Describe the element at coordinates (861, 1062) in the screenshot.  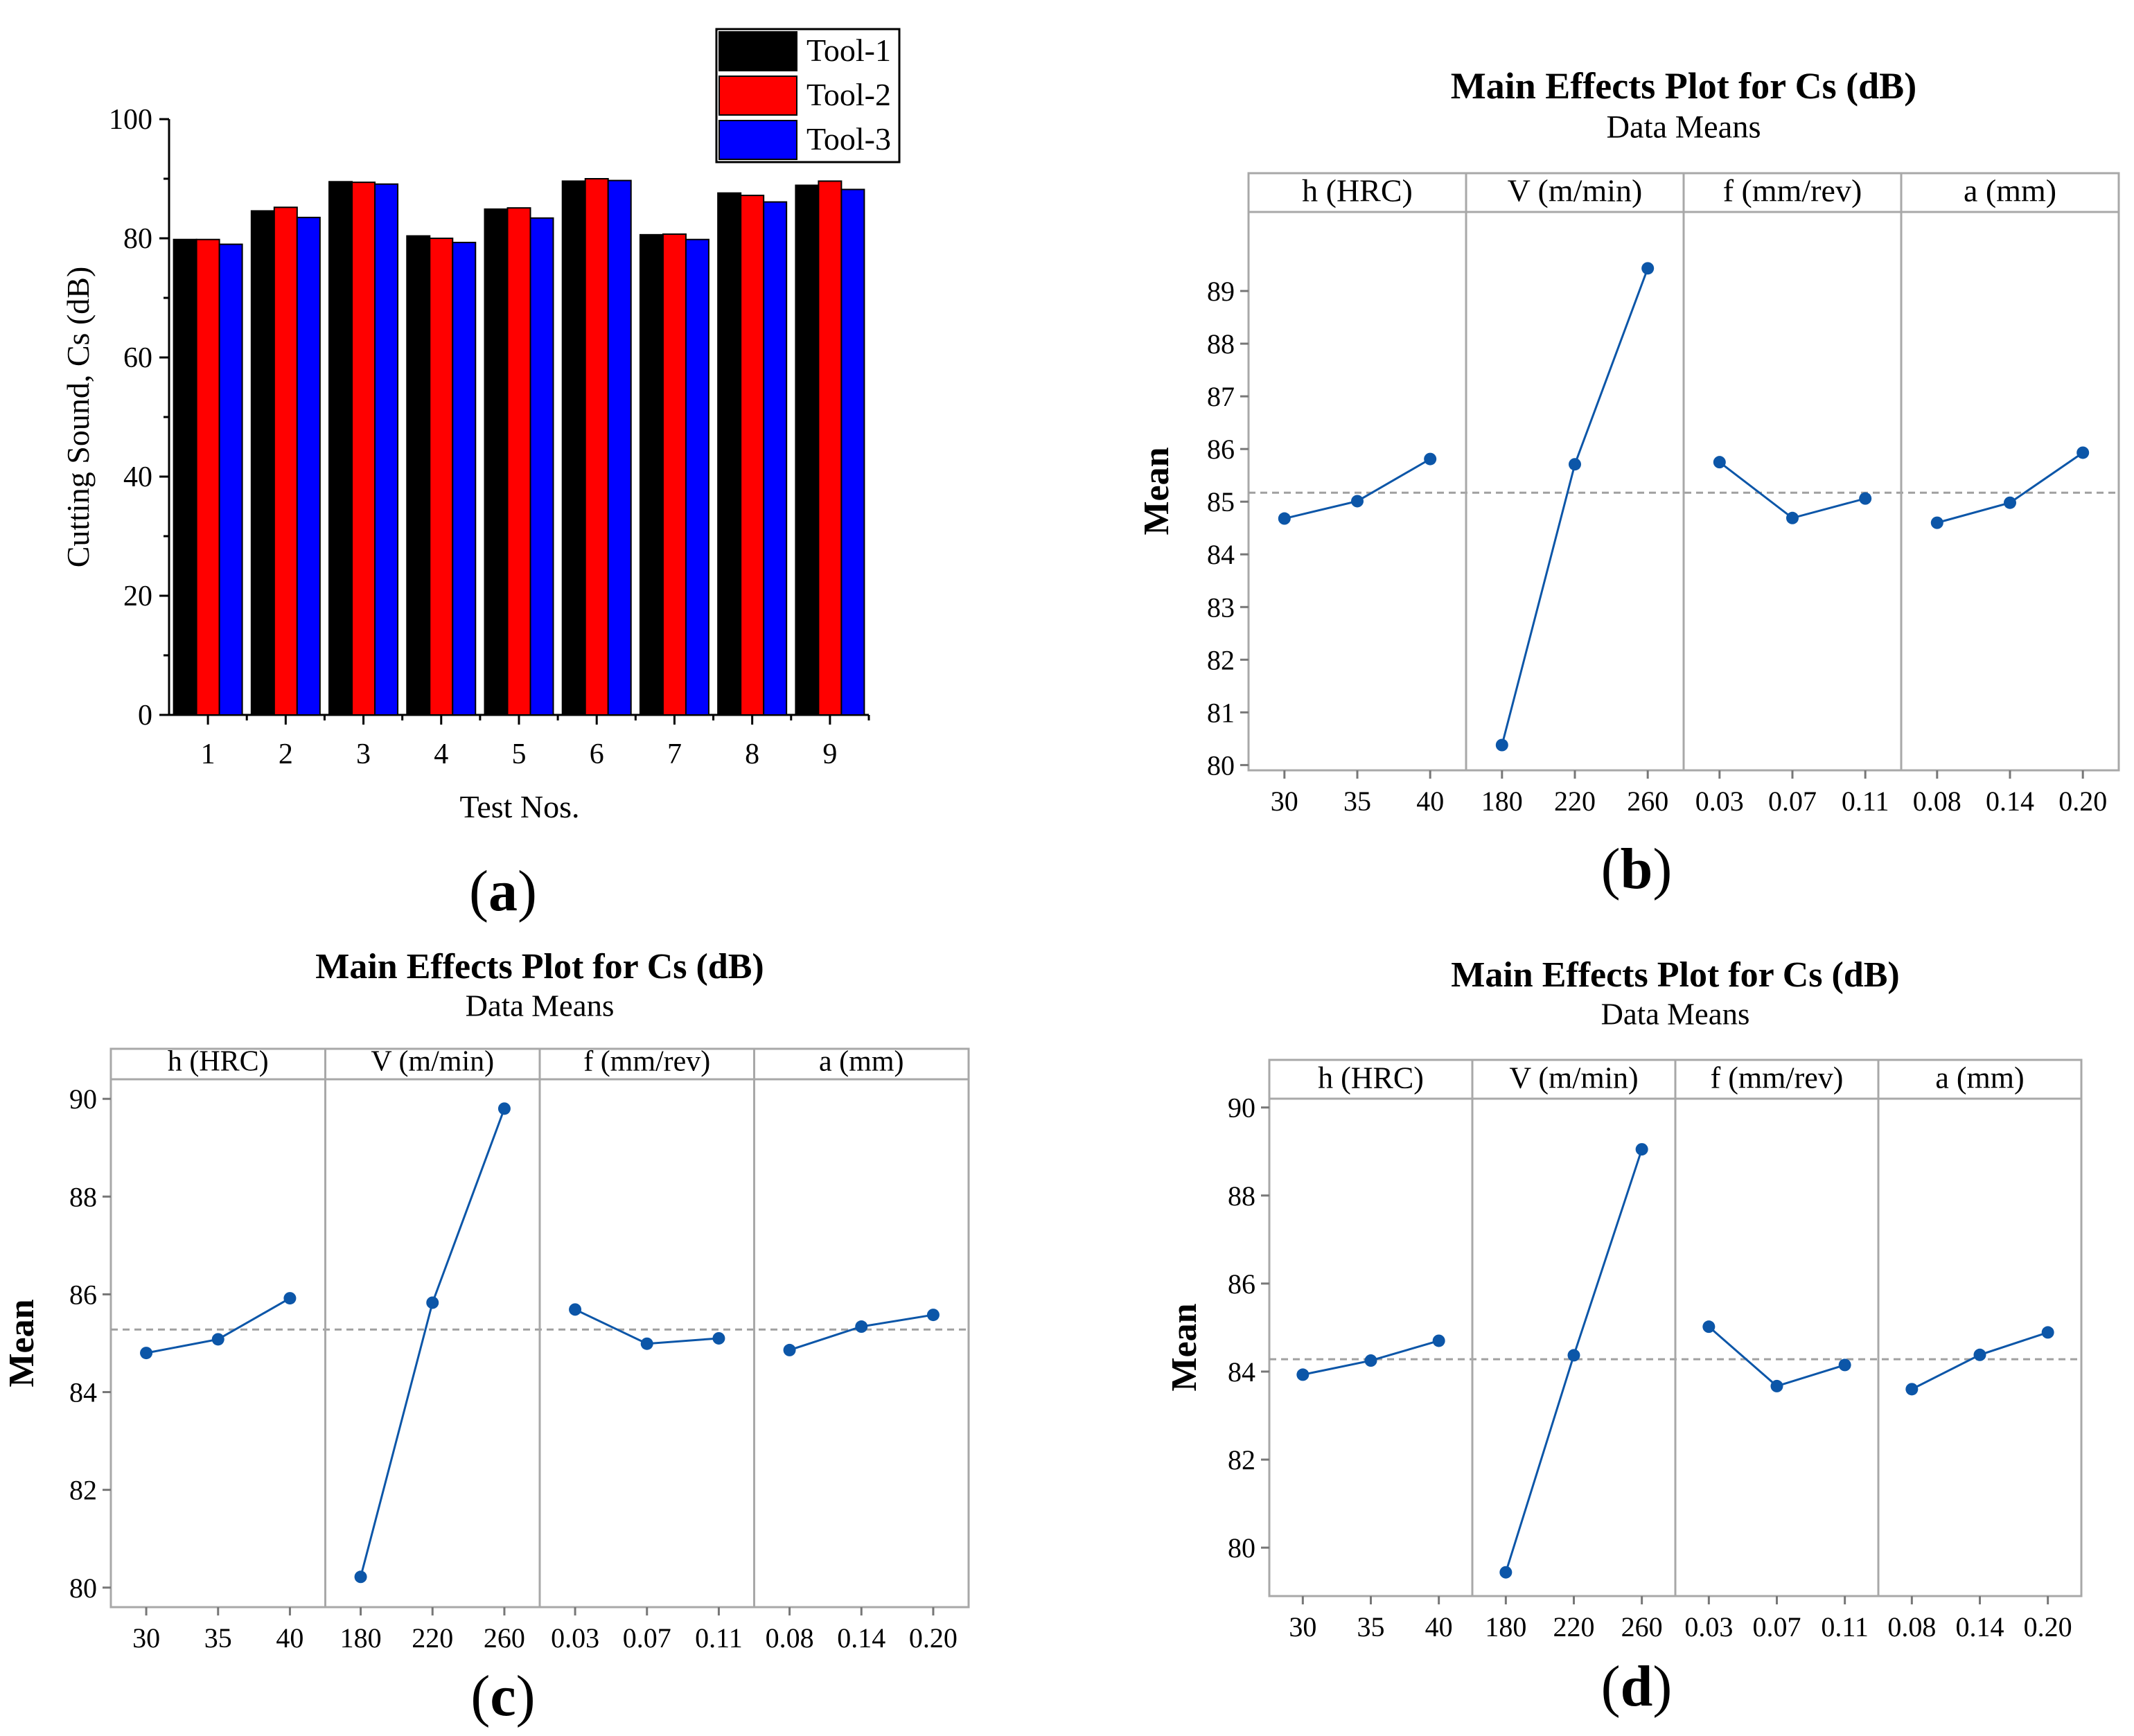
I see `chart-c-panel-label: a (mm)` at that location.